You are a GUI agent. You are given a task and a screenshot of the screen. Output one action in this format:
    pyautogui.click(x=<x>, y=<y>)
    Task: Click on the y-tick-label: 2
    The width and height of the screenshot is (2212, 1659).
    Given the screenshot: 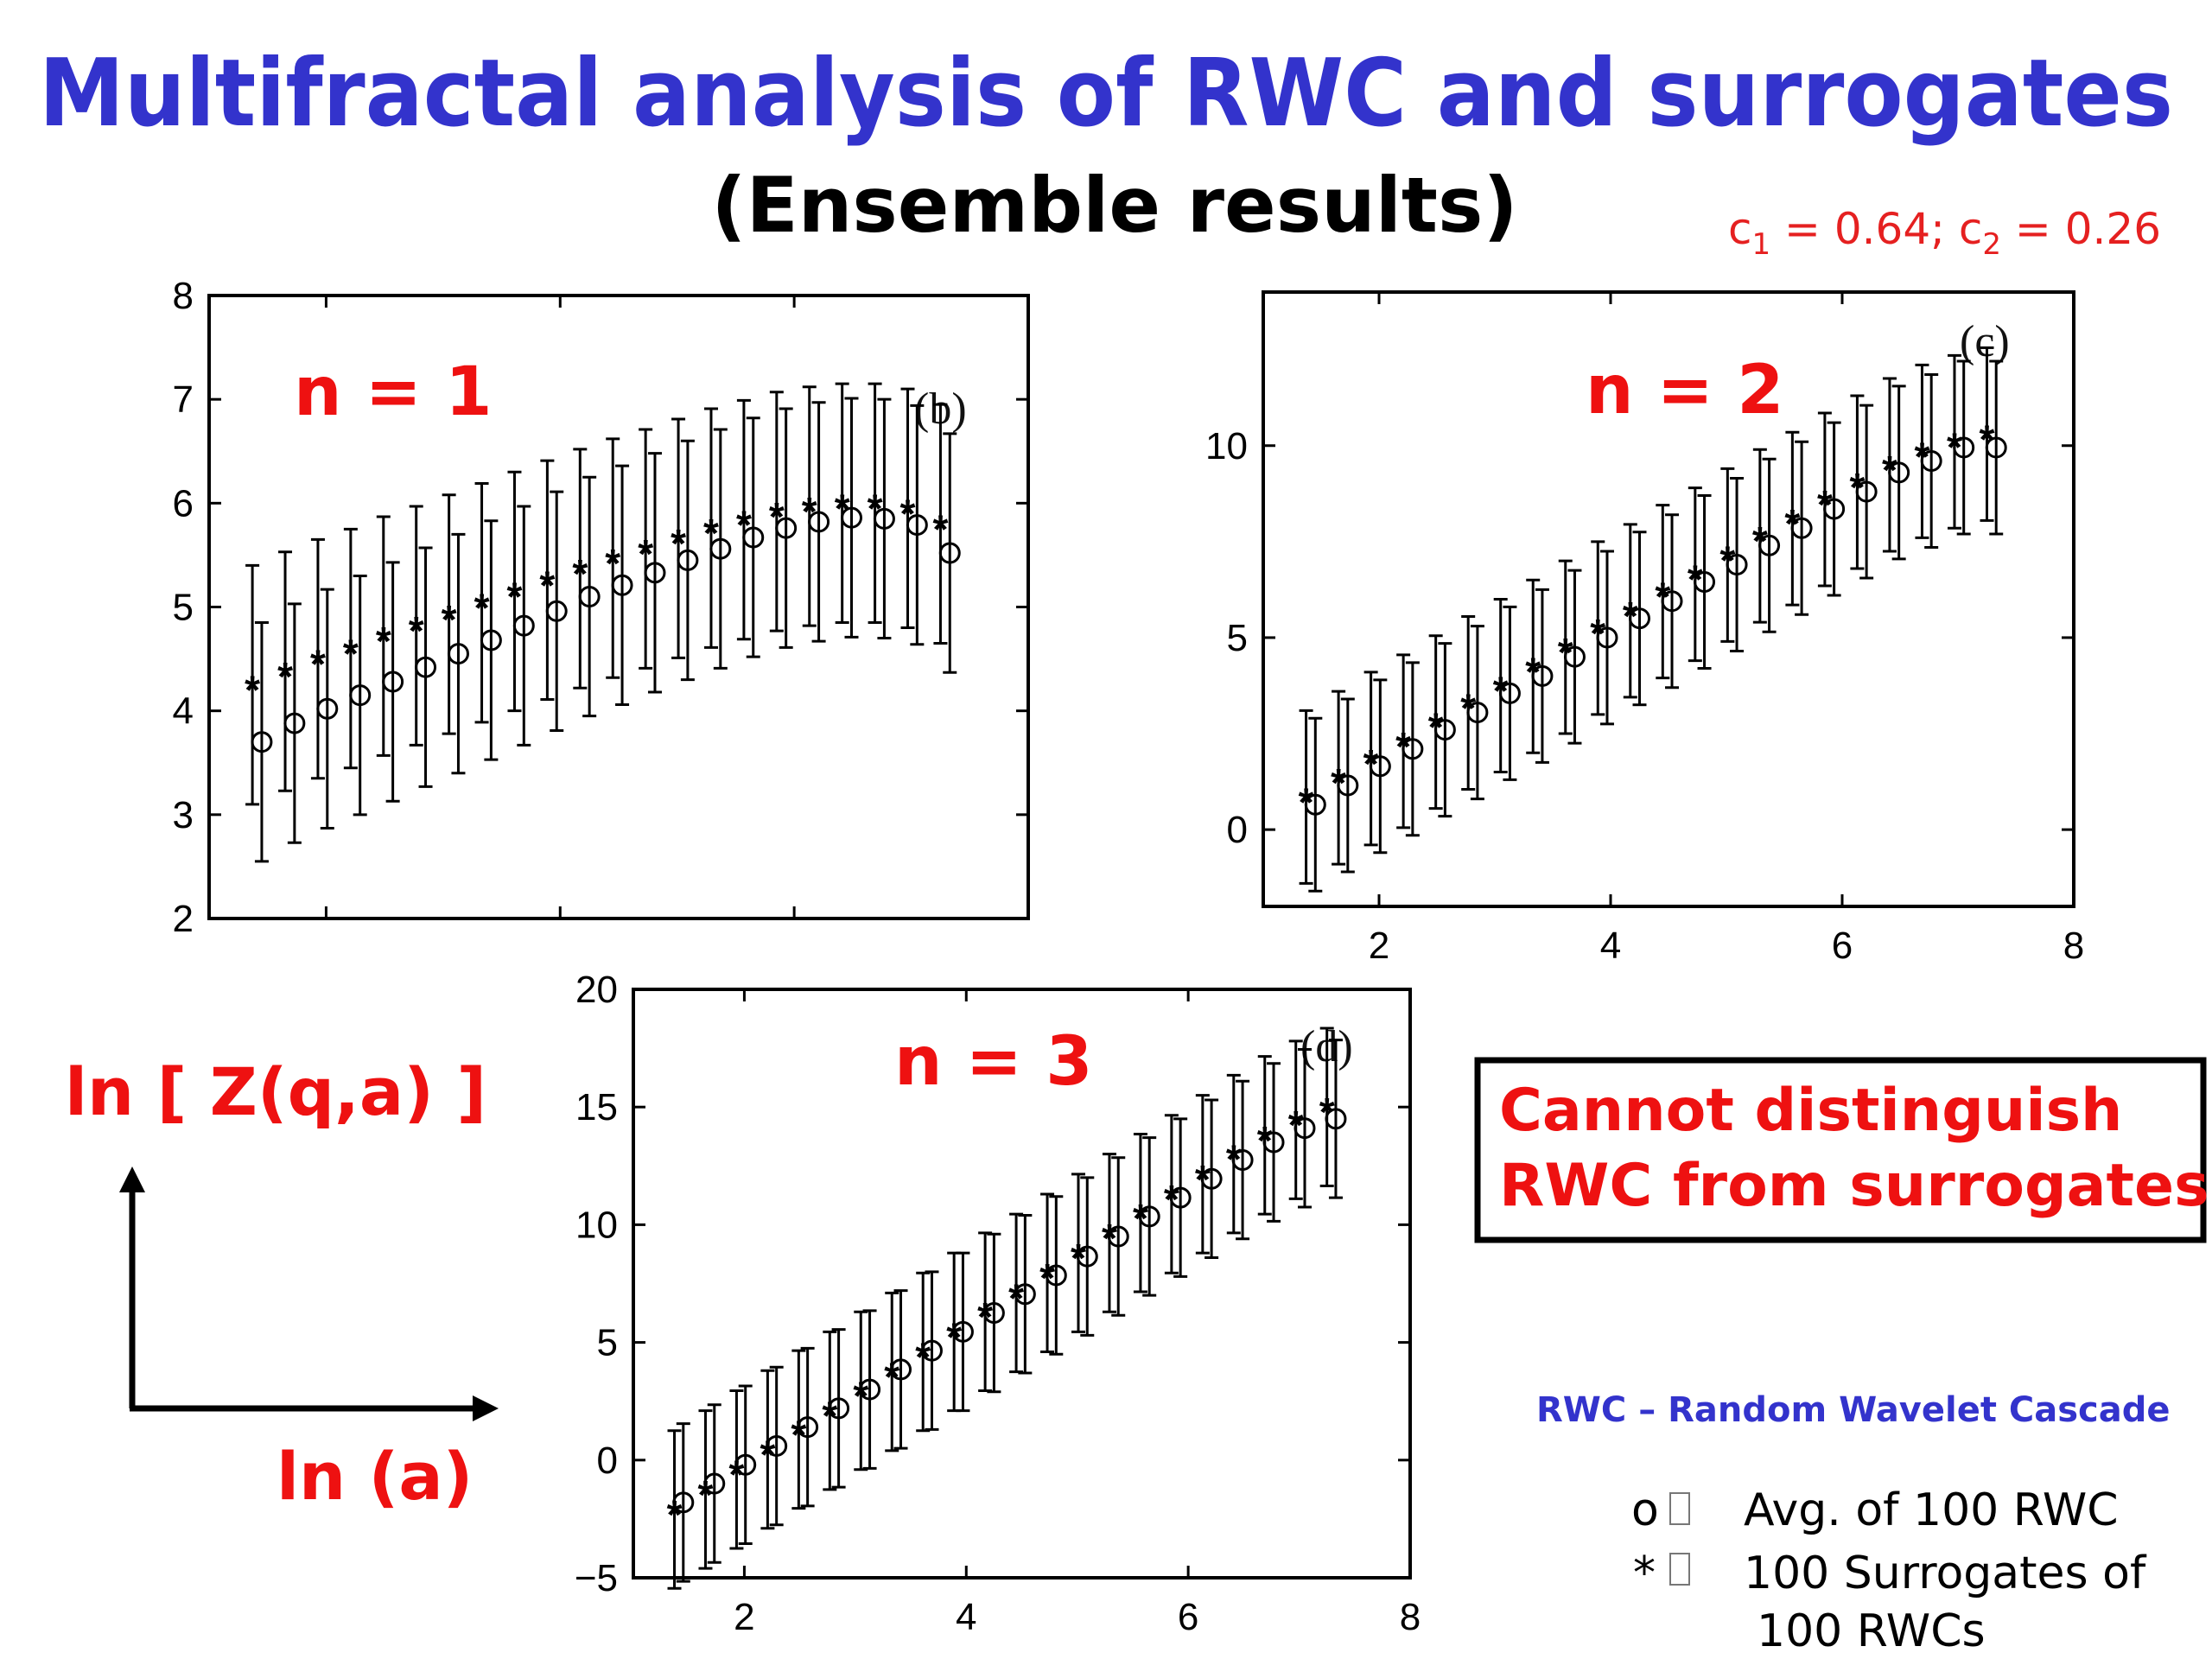 What is the action you would take?
    pyautogui.click(x=183, y=919)
    